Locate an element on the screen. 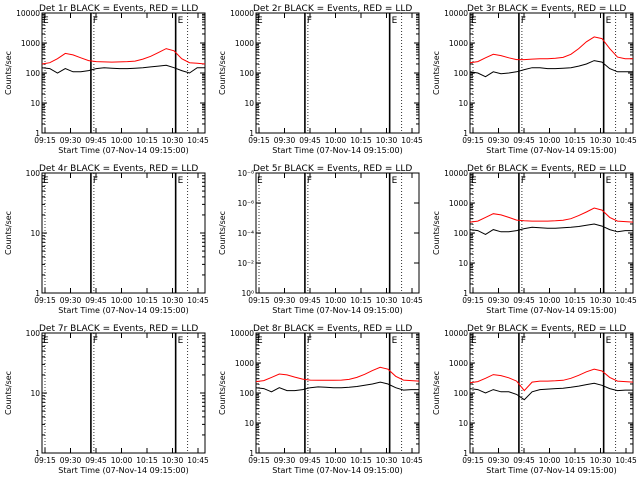 The image size is (640, 485). y-tick-label: 10⁰ is located at coordinates (247, 293).